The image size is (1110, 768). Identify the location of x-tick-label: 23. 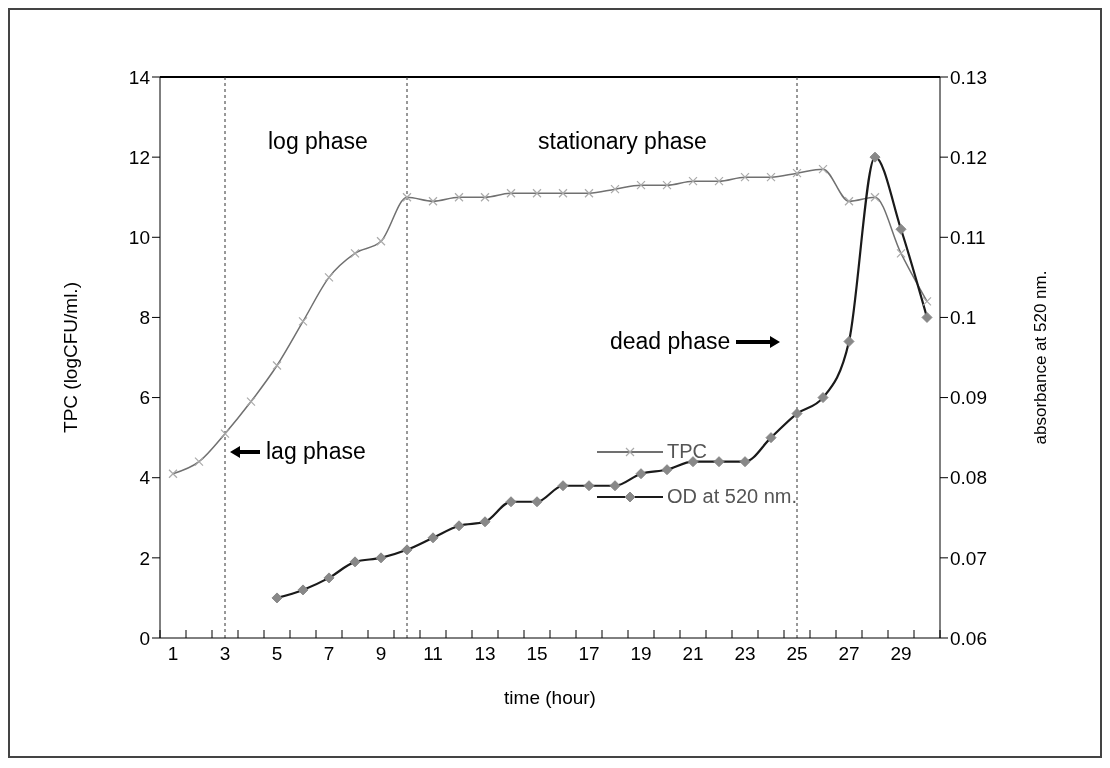
(745, 653).